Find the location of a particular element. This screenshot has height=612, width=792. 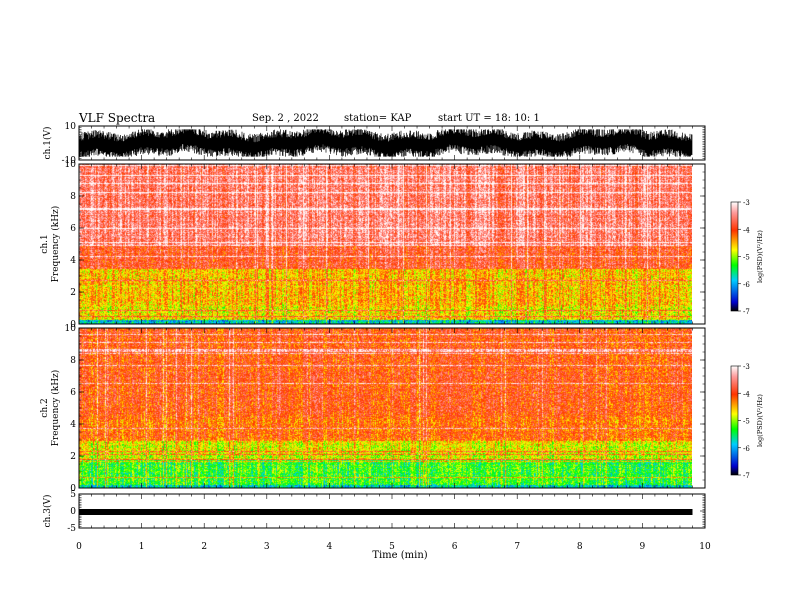

station-label: station= KAP is located at coordinates (378, 118).